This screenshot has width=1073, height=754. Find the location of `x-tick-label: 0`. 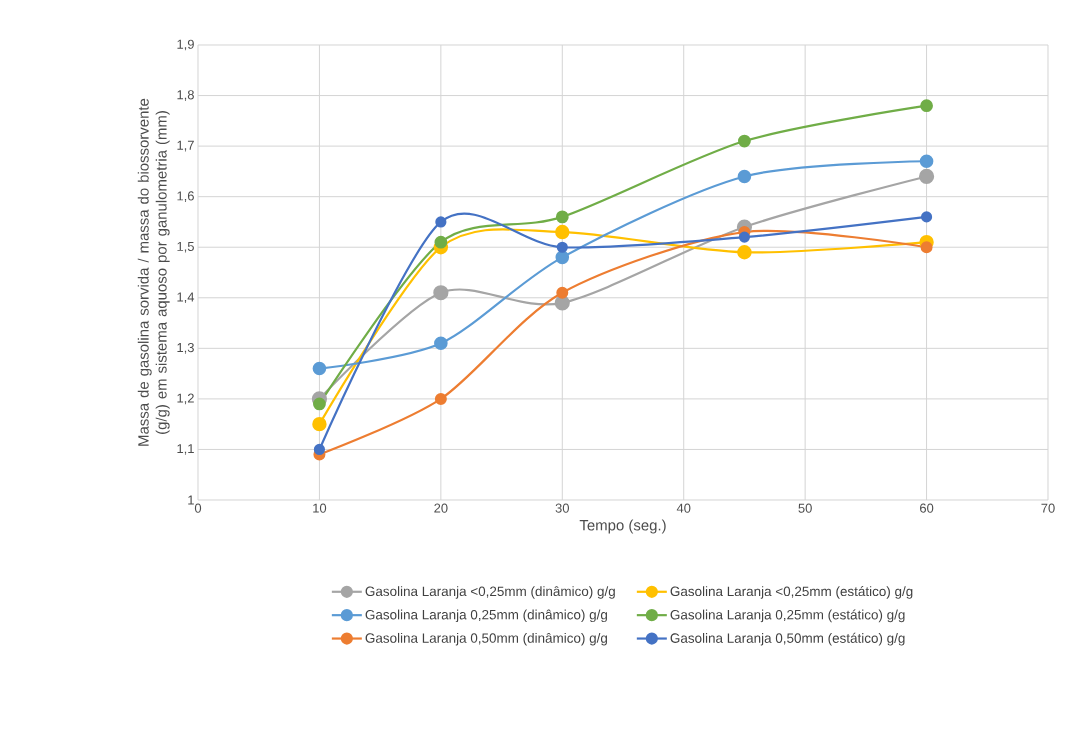

x-tick-label: 0 is located at coordinates (198, 508).